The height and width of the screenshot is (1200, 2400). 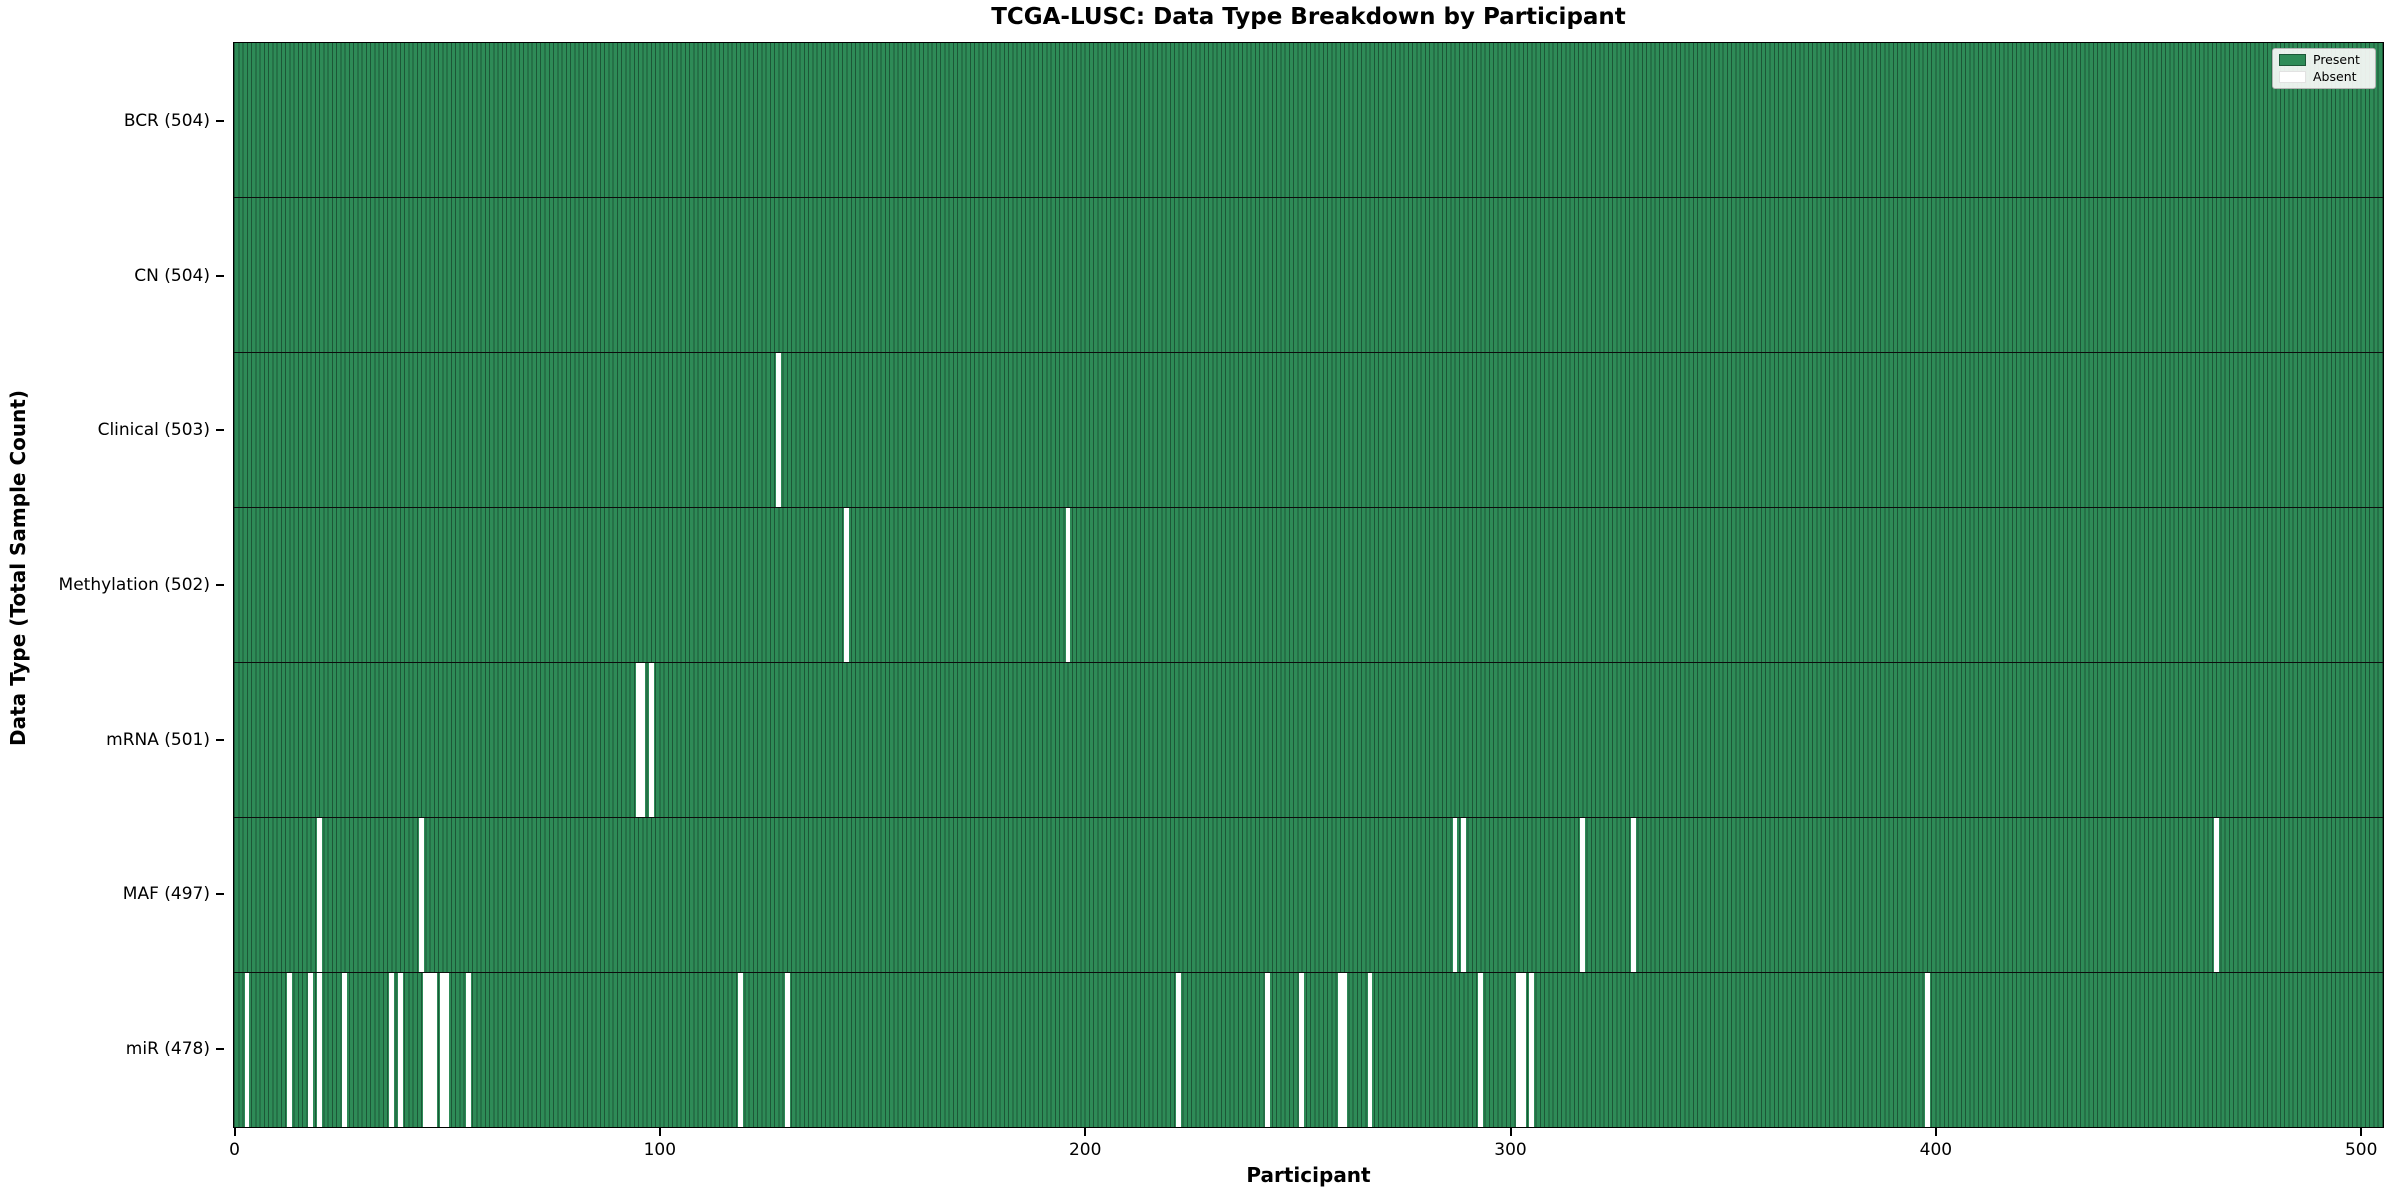 What do you see at coordinates (1308, 1175) in the screenshot?
I see `x-axis-title: Participant` at bounding box center [1308, 1175].